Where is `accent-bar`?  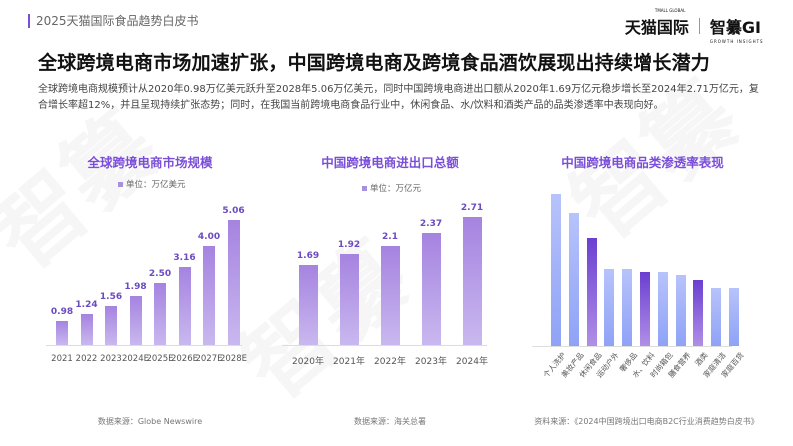 accent-bar is located at coordinates (29, 20).